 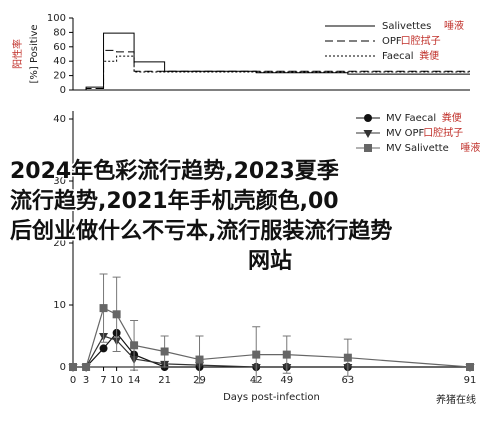 What do you see at coordinates (86, 380) in the screenshot?
I see `x-tick-label: 3` at bounding box center [86, 380].